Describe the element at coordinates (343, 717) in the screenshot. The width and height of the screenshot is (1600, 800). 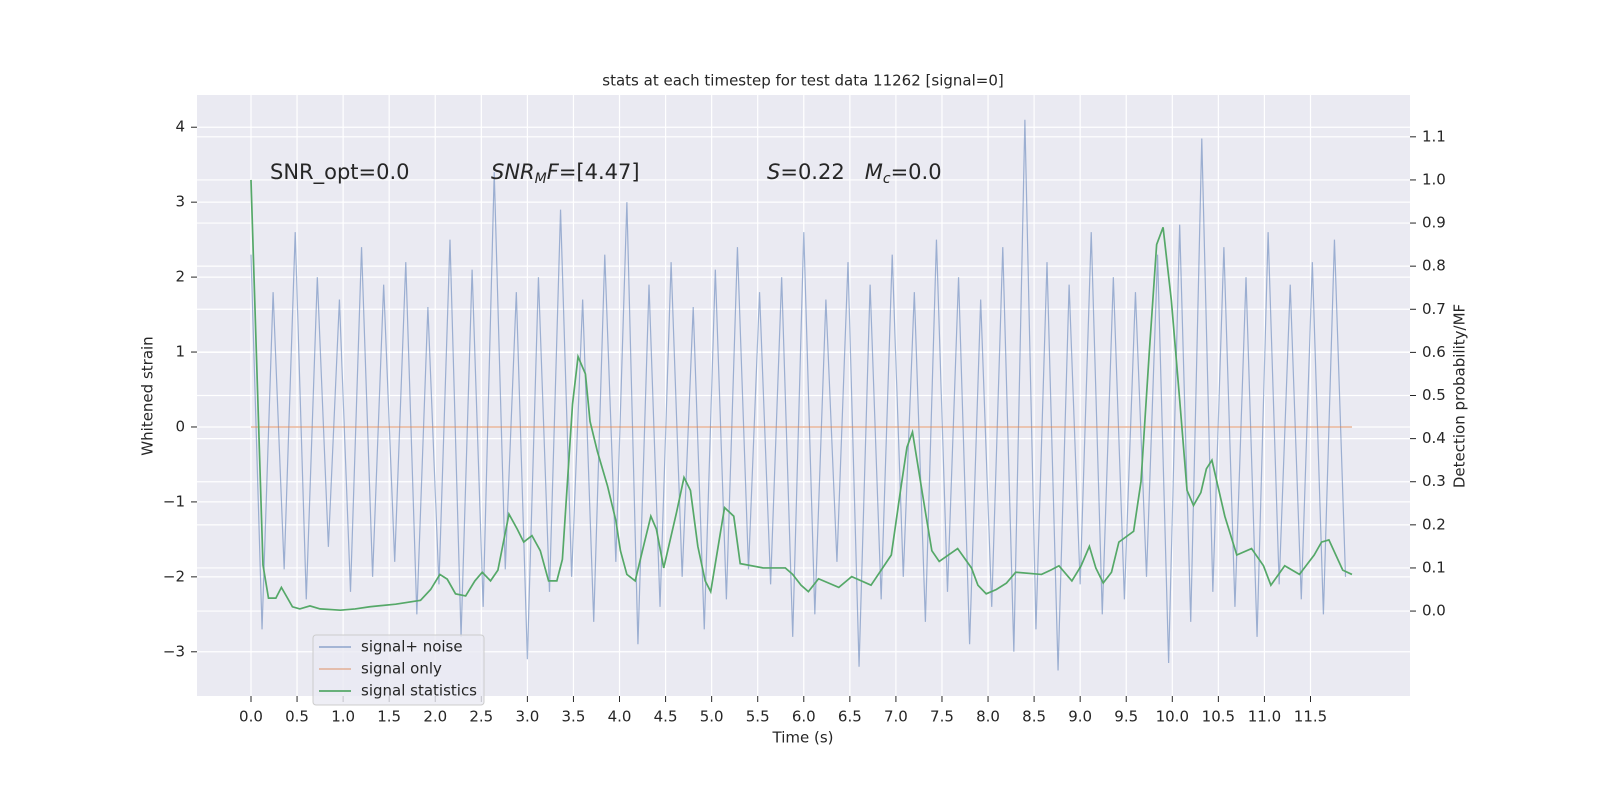
I see `x-tick-label: 1.0` at that location.